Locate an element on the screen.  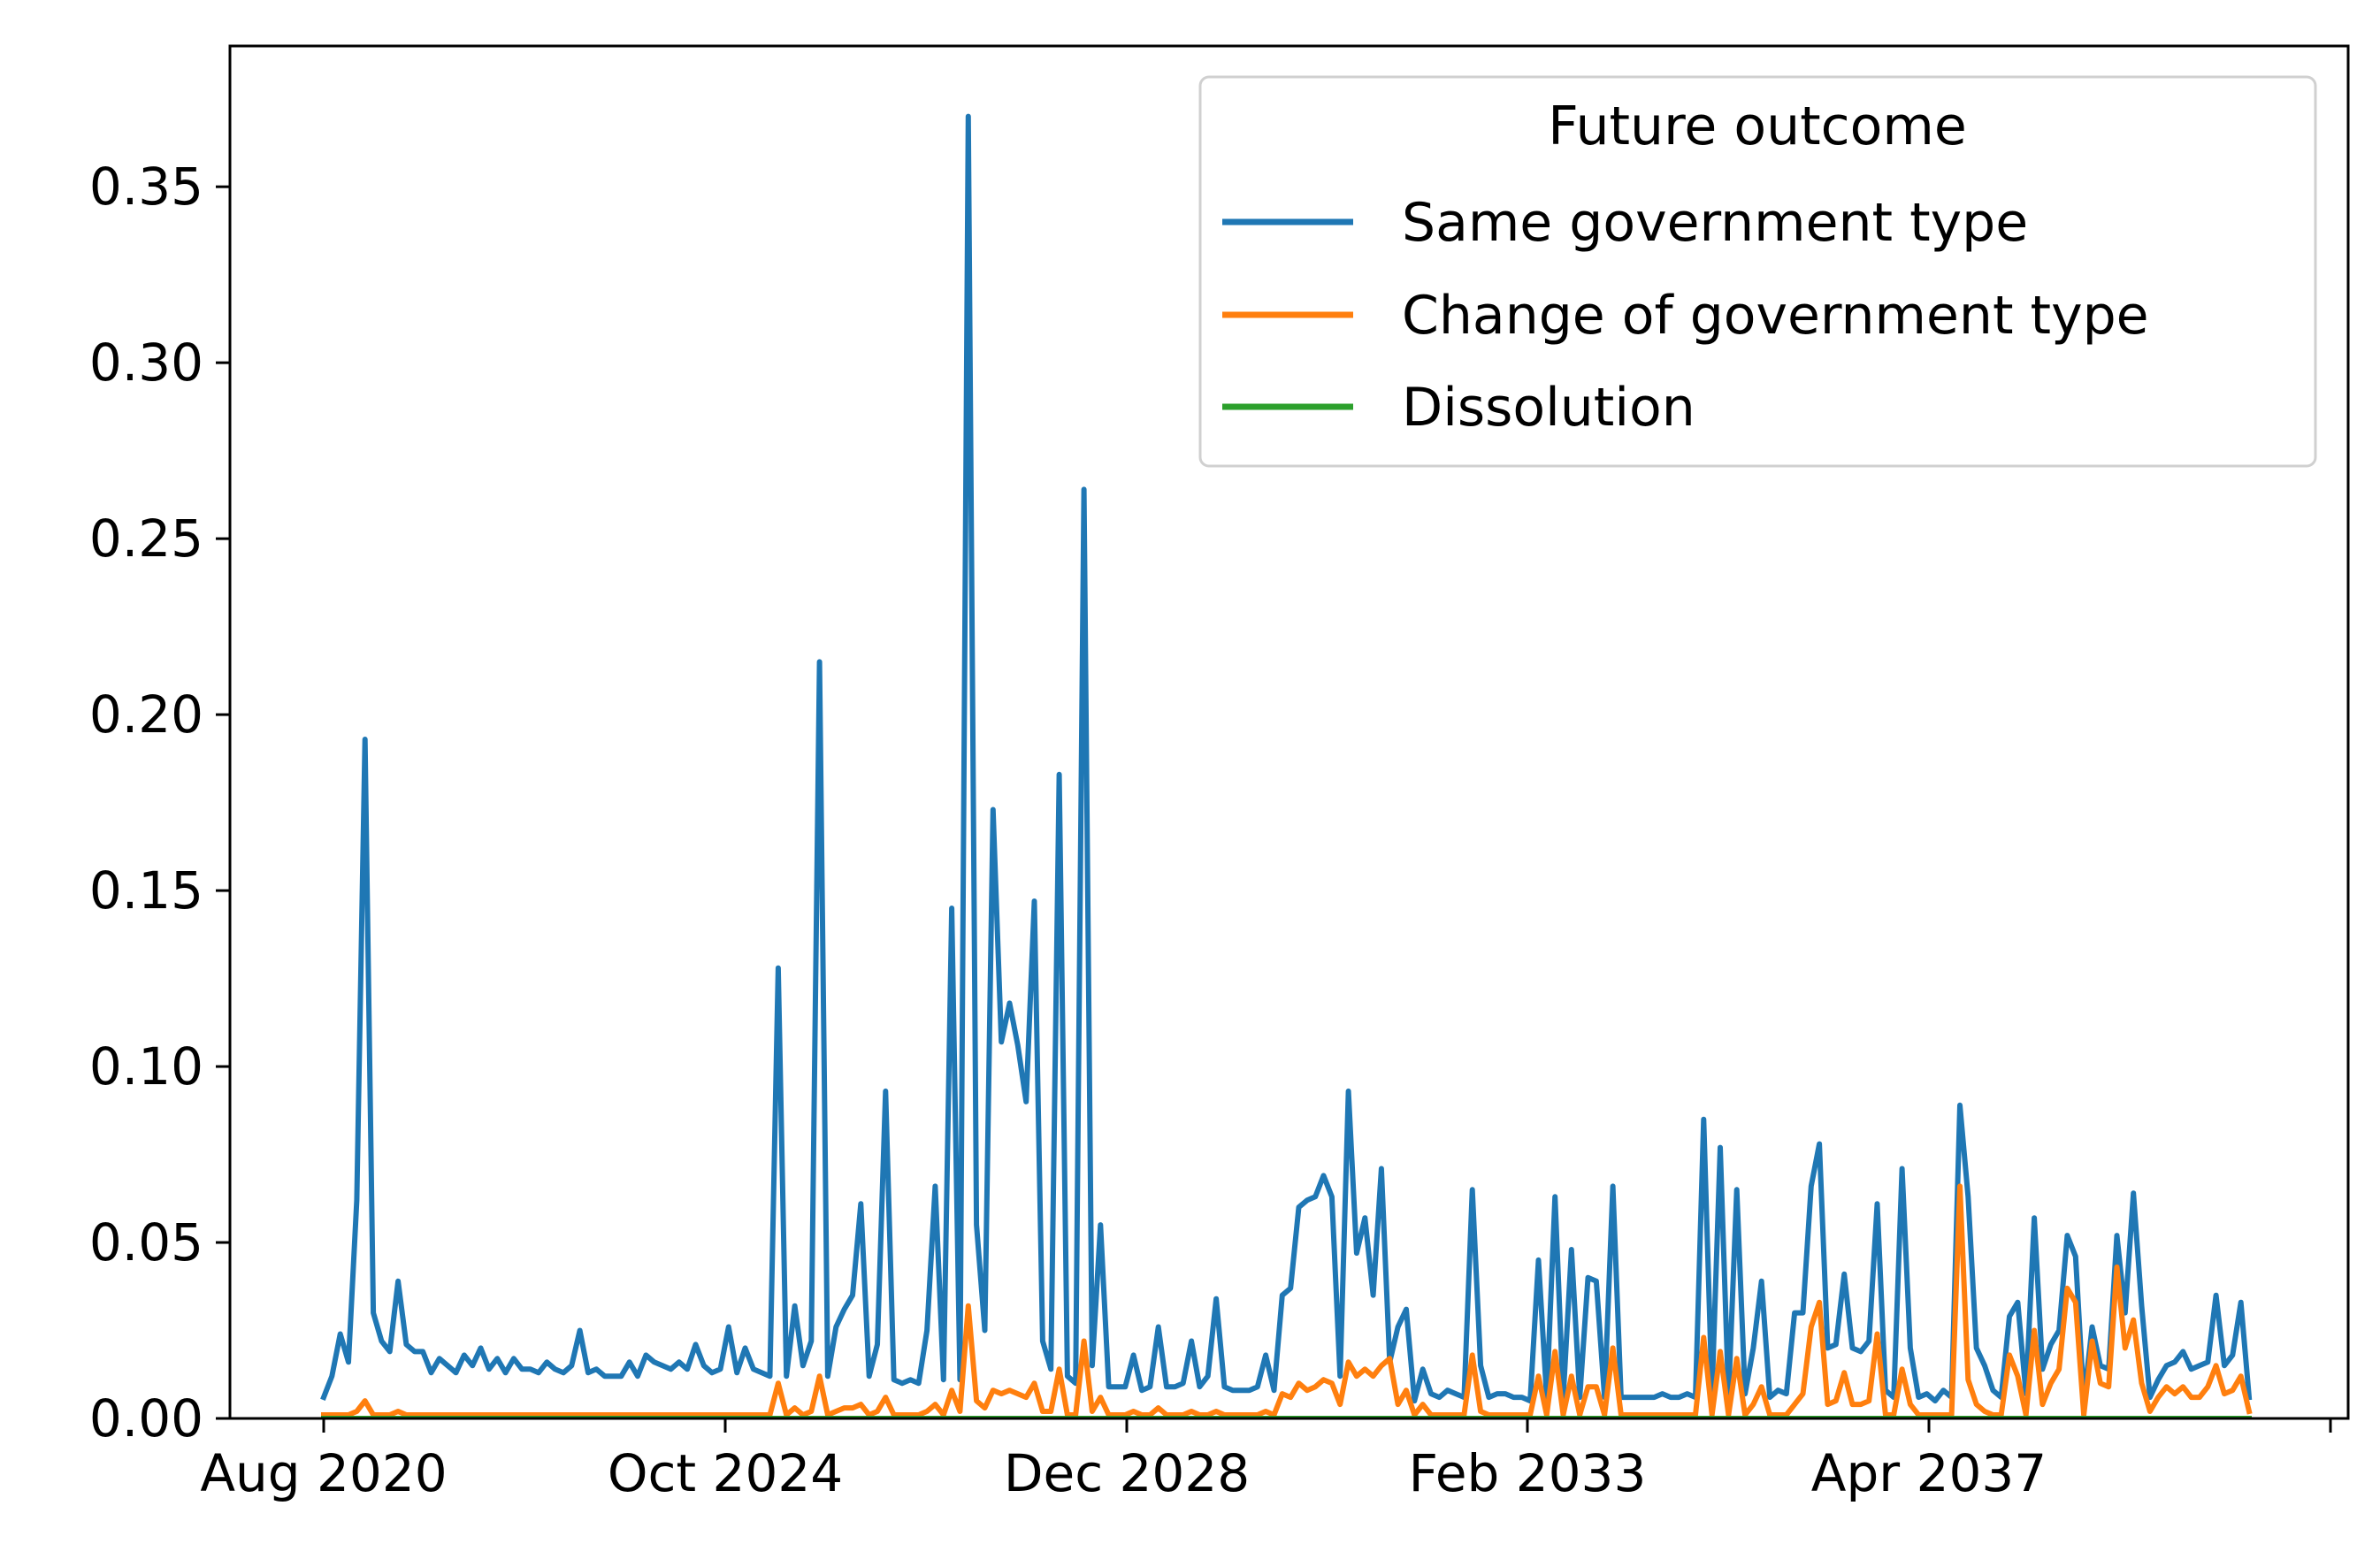
y-tick-label: 0.25 is located at coordinates (146, 538).